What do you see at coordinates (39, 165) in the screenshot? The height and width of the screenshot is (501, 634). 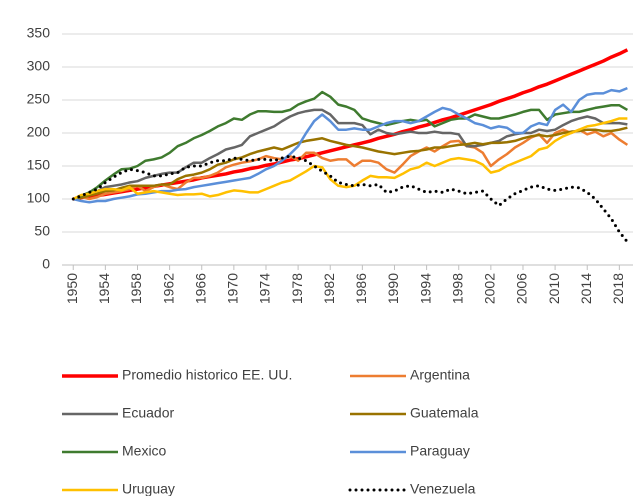 I see `y-tick-label: 150` at bounding box center [39, 165].